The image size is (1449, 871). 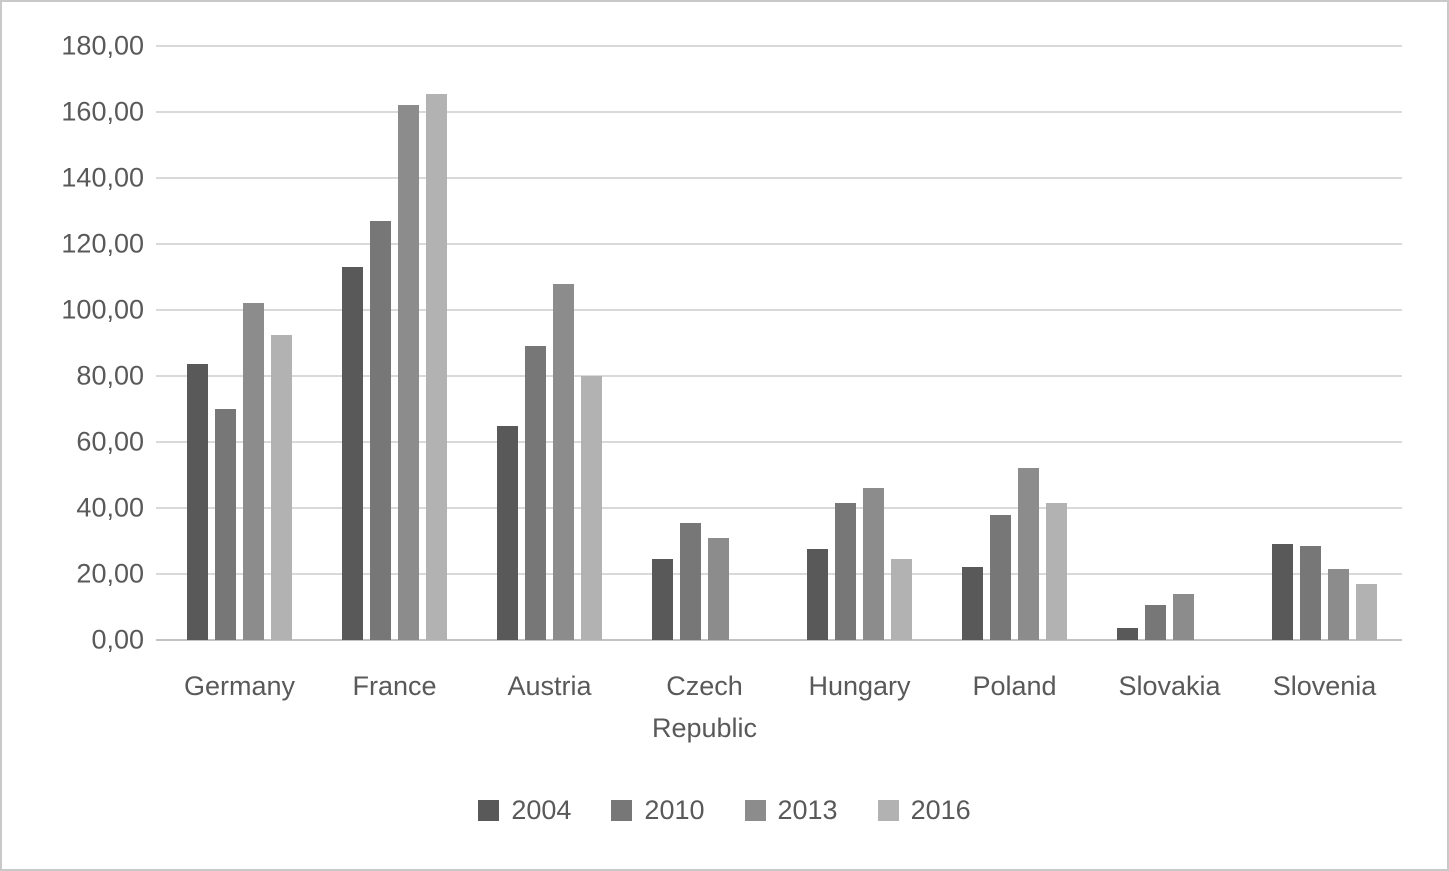 I want to click on bar-2004-france, so click(x=352, y=453).